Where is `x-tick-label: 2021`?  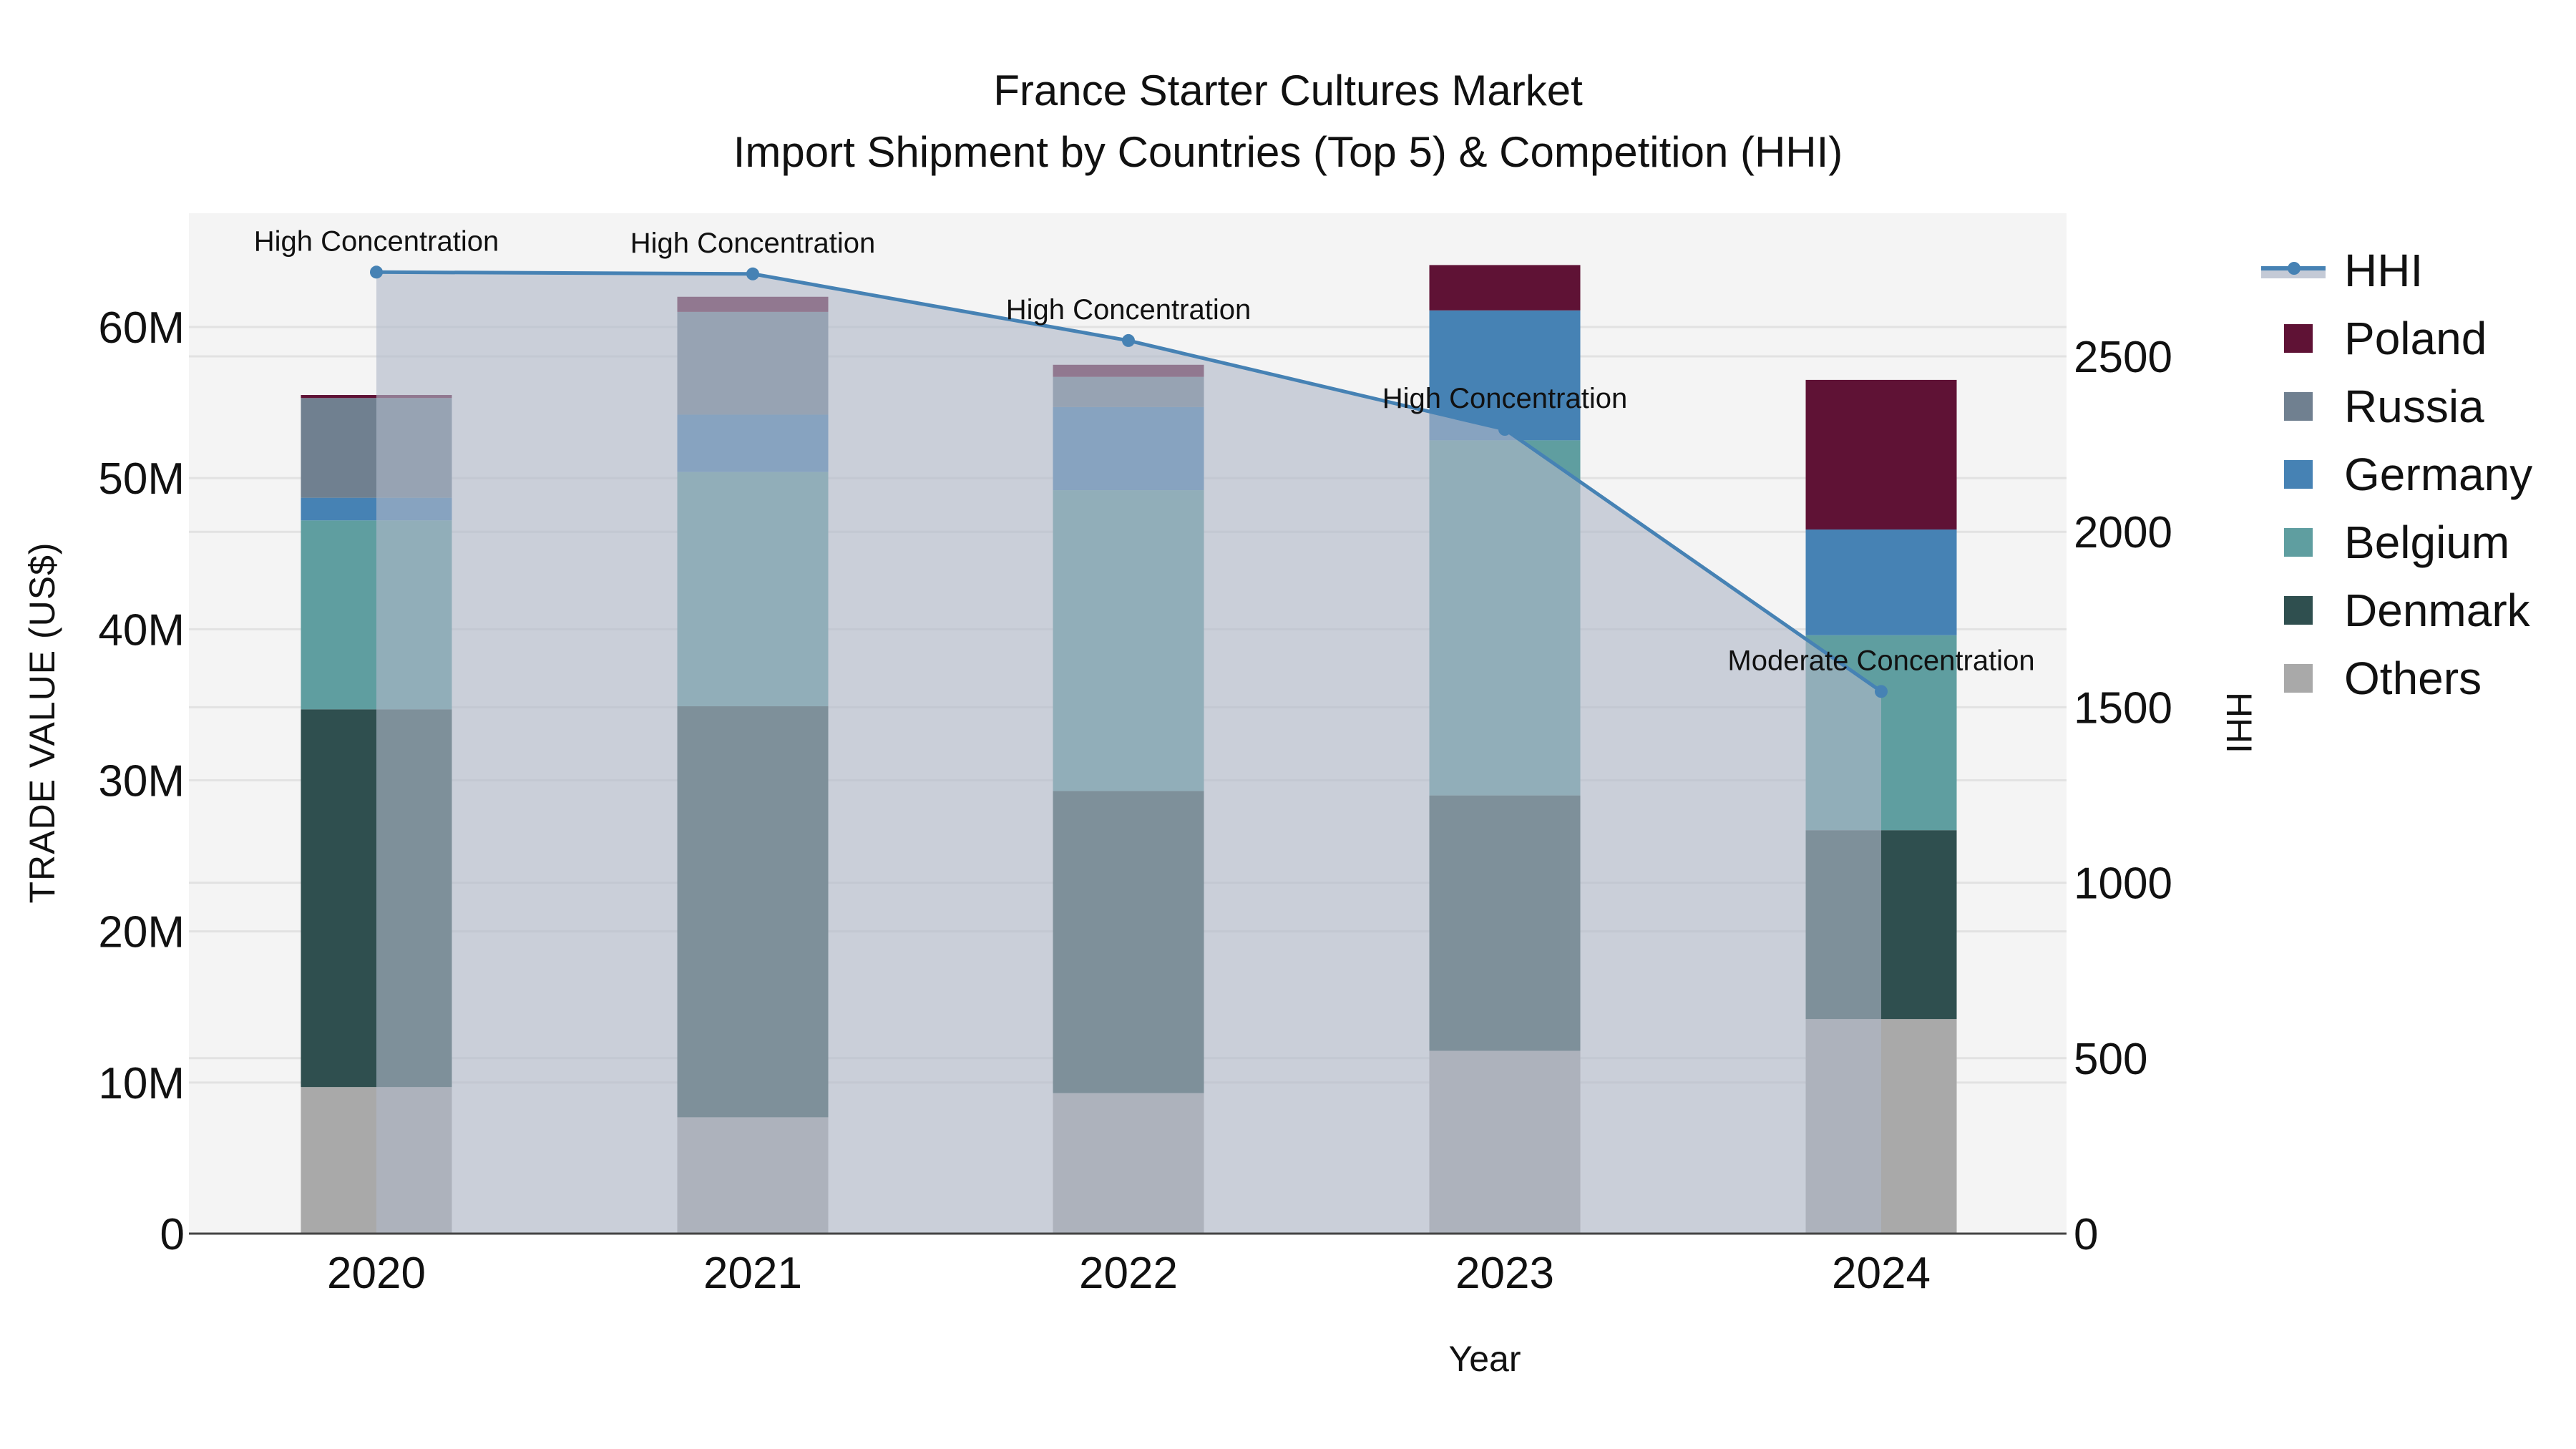 x-tick-label: 2021 is located at coordinates (752, 1273).